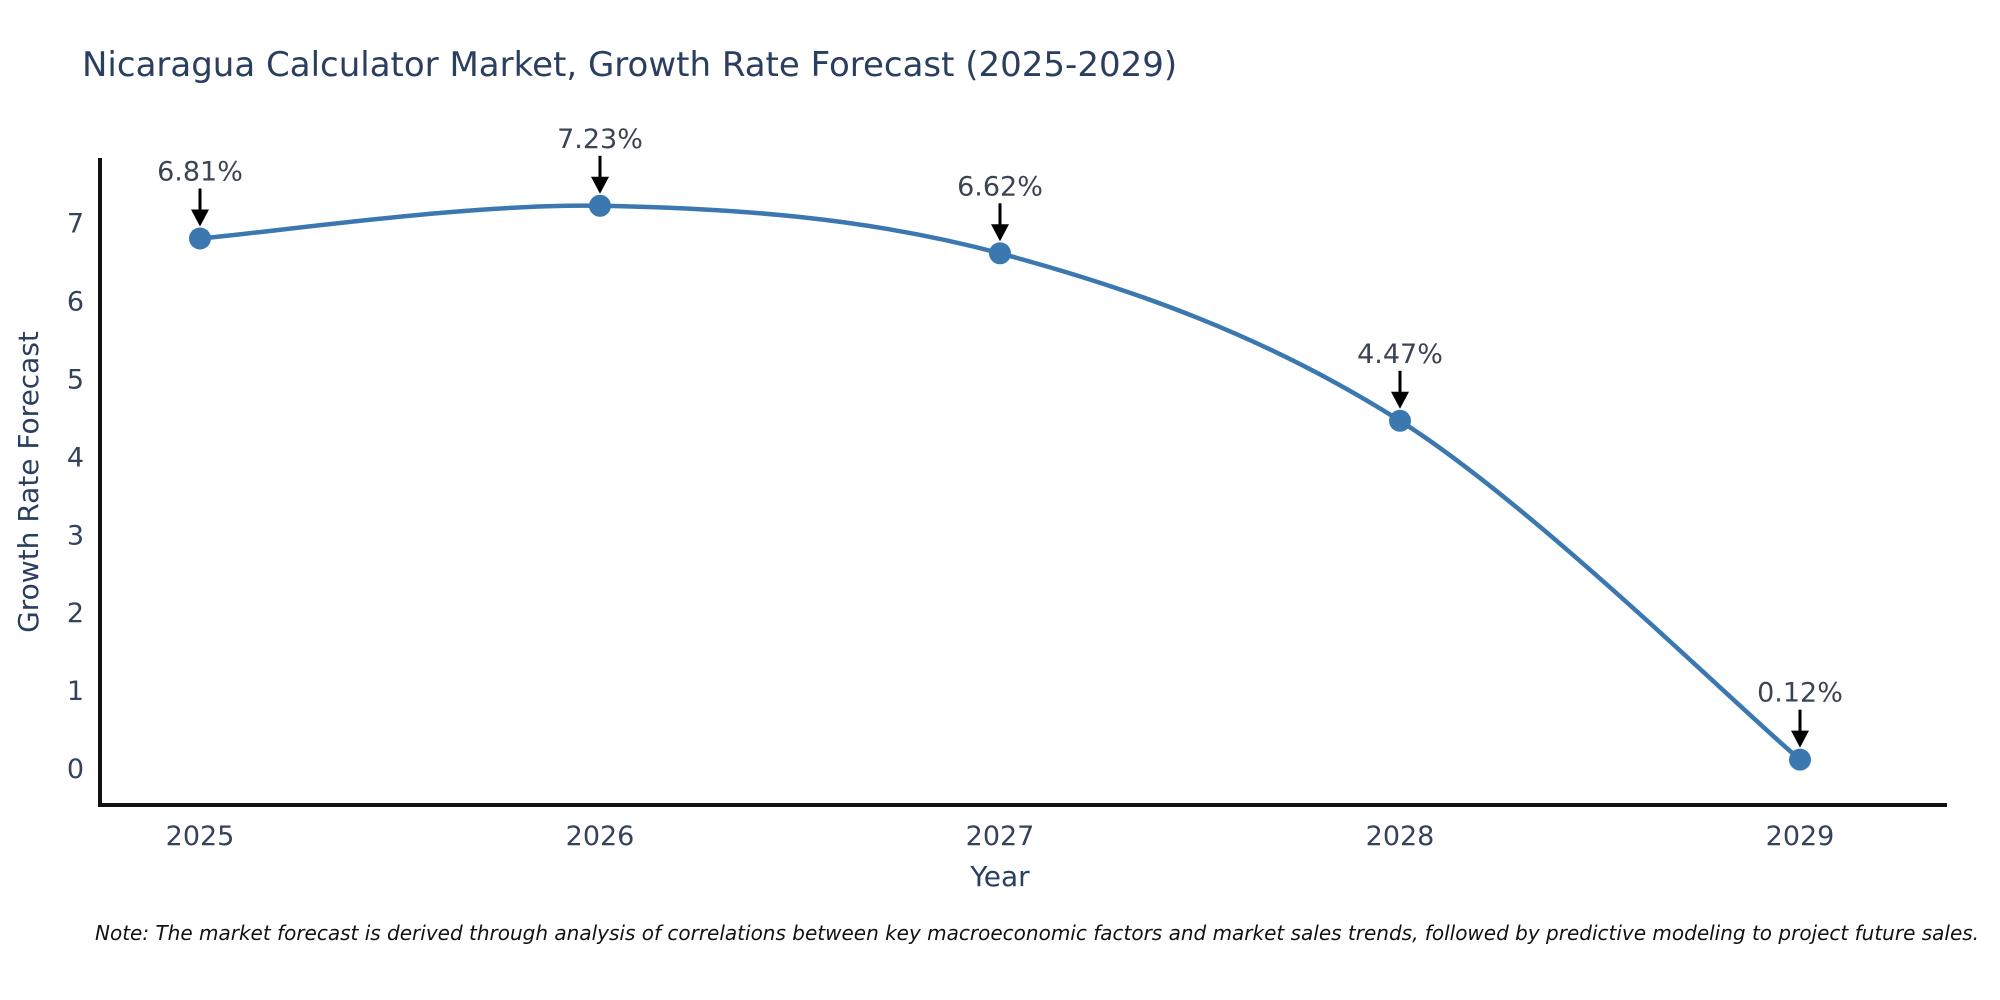 The image size is (2000, 1000). I want to click on x-tick-label: 2028, so click(1400, 836).